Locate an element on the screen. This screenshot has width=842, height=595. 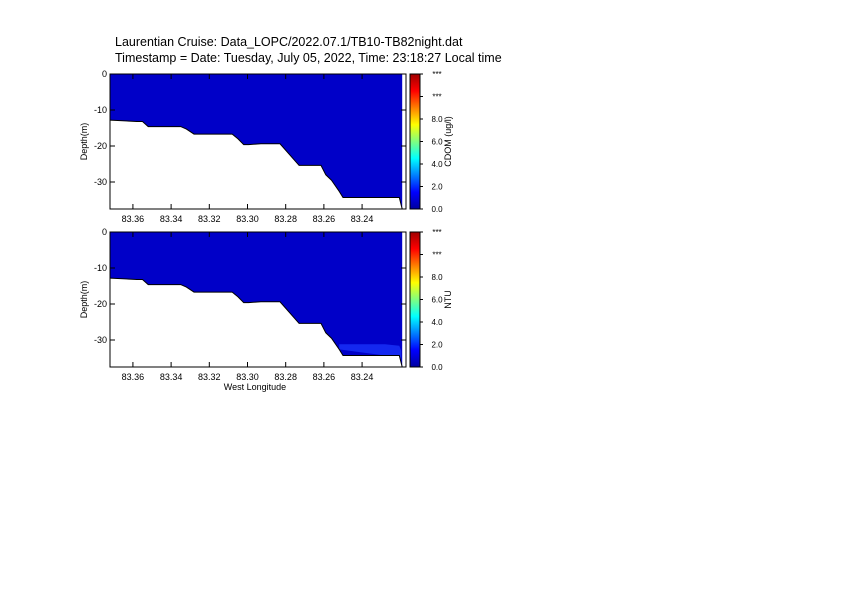
panel-1-colorbar-label: CDOM (ug/l) is located at coordinates (448, 141).